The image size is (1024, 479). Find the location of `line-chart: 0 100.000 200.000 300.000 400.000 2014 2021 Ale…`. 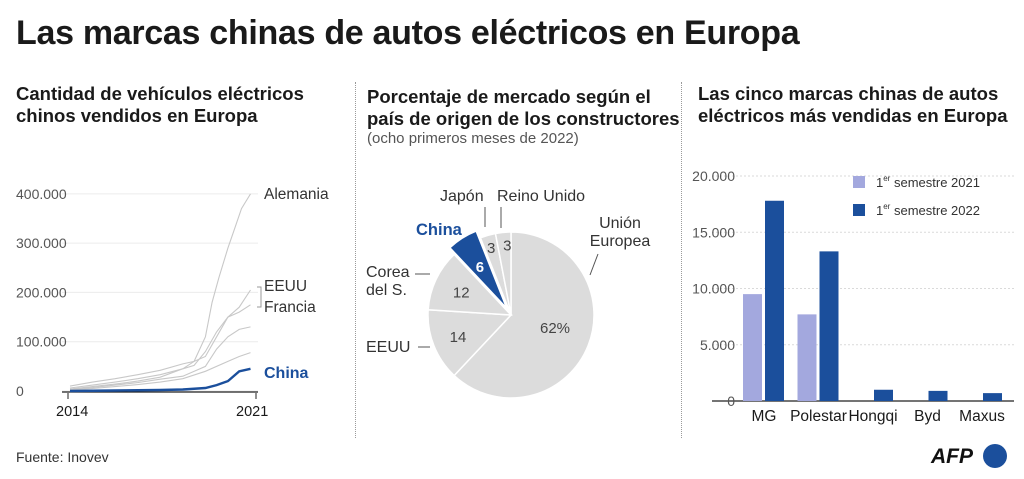

line-chart: 0 100.000 200.000 300.000 400.000 2014 2021 Ale… is located at coordinates (172, 303).